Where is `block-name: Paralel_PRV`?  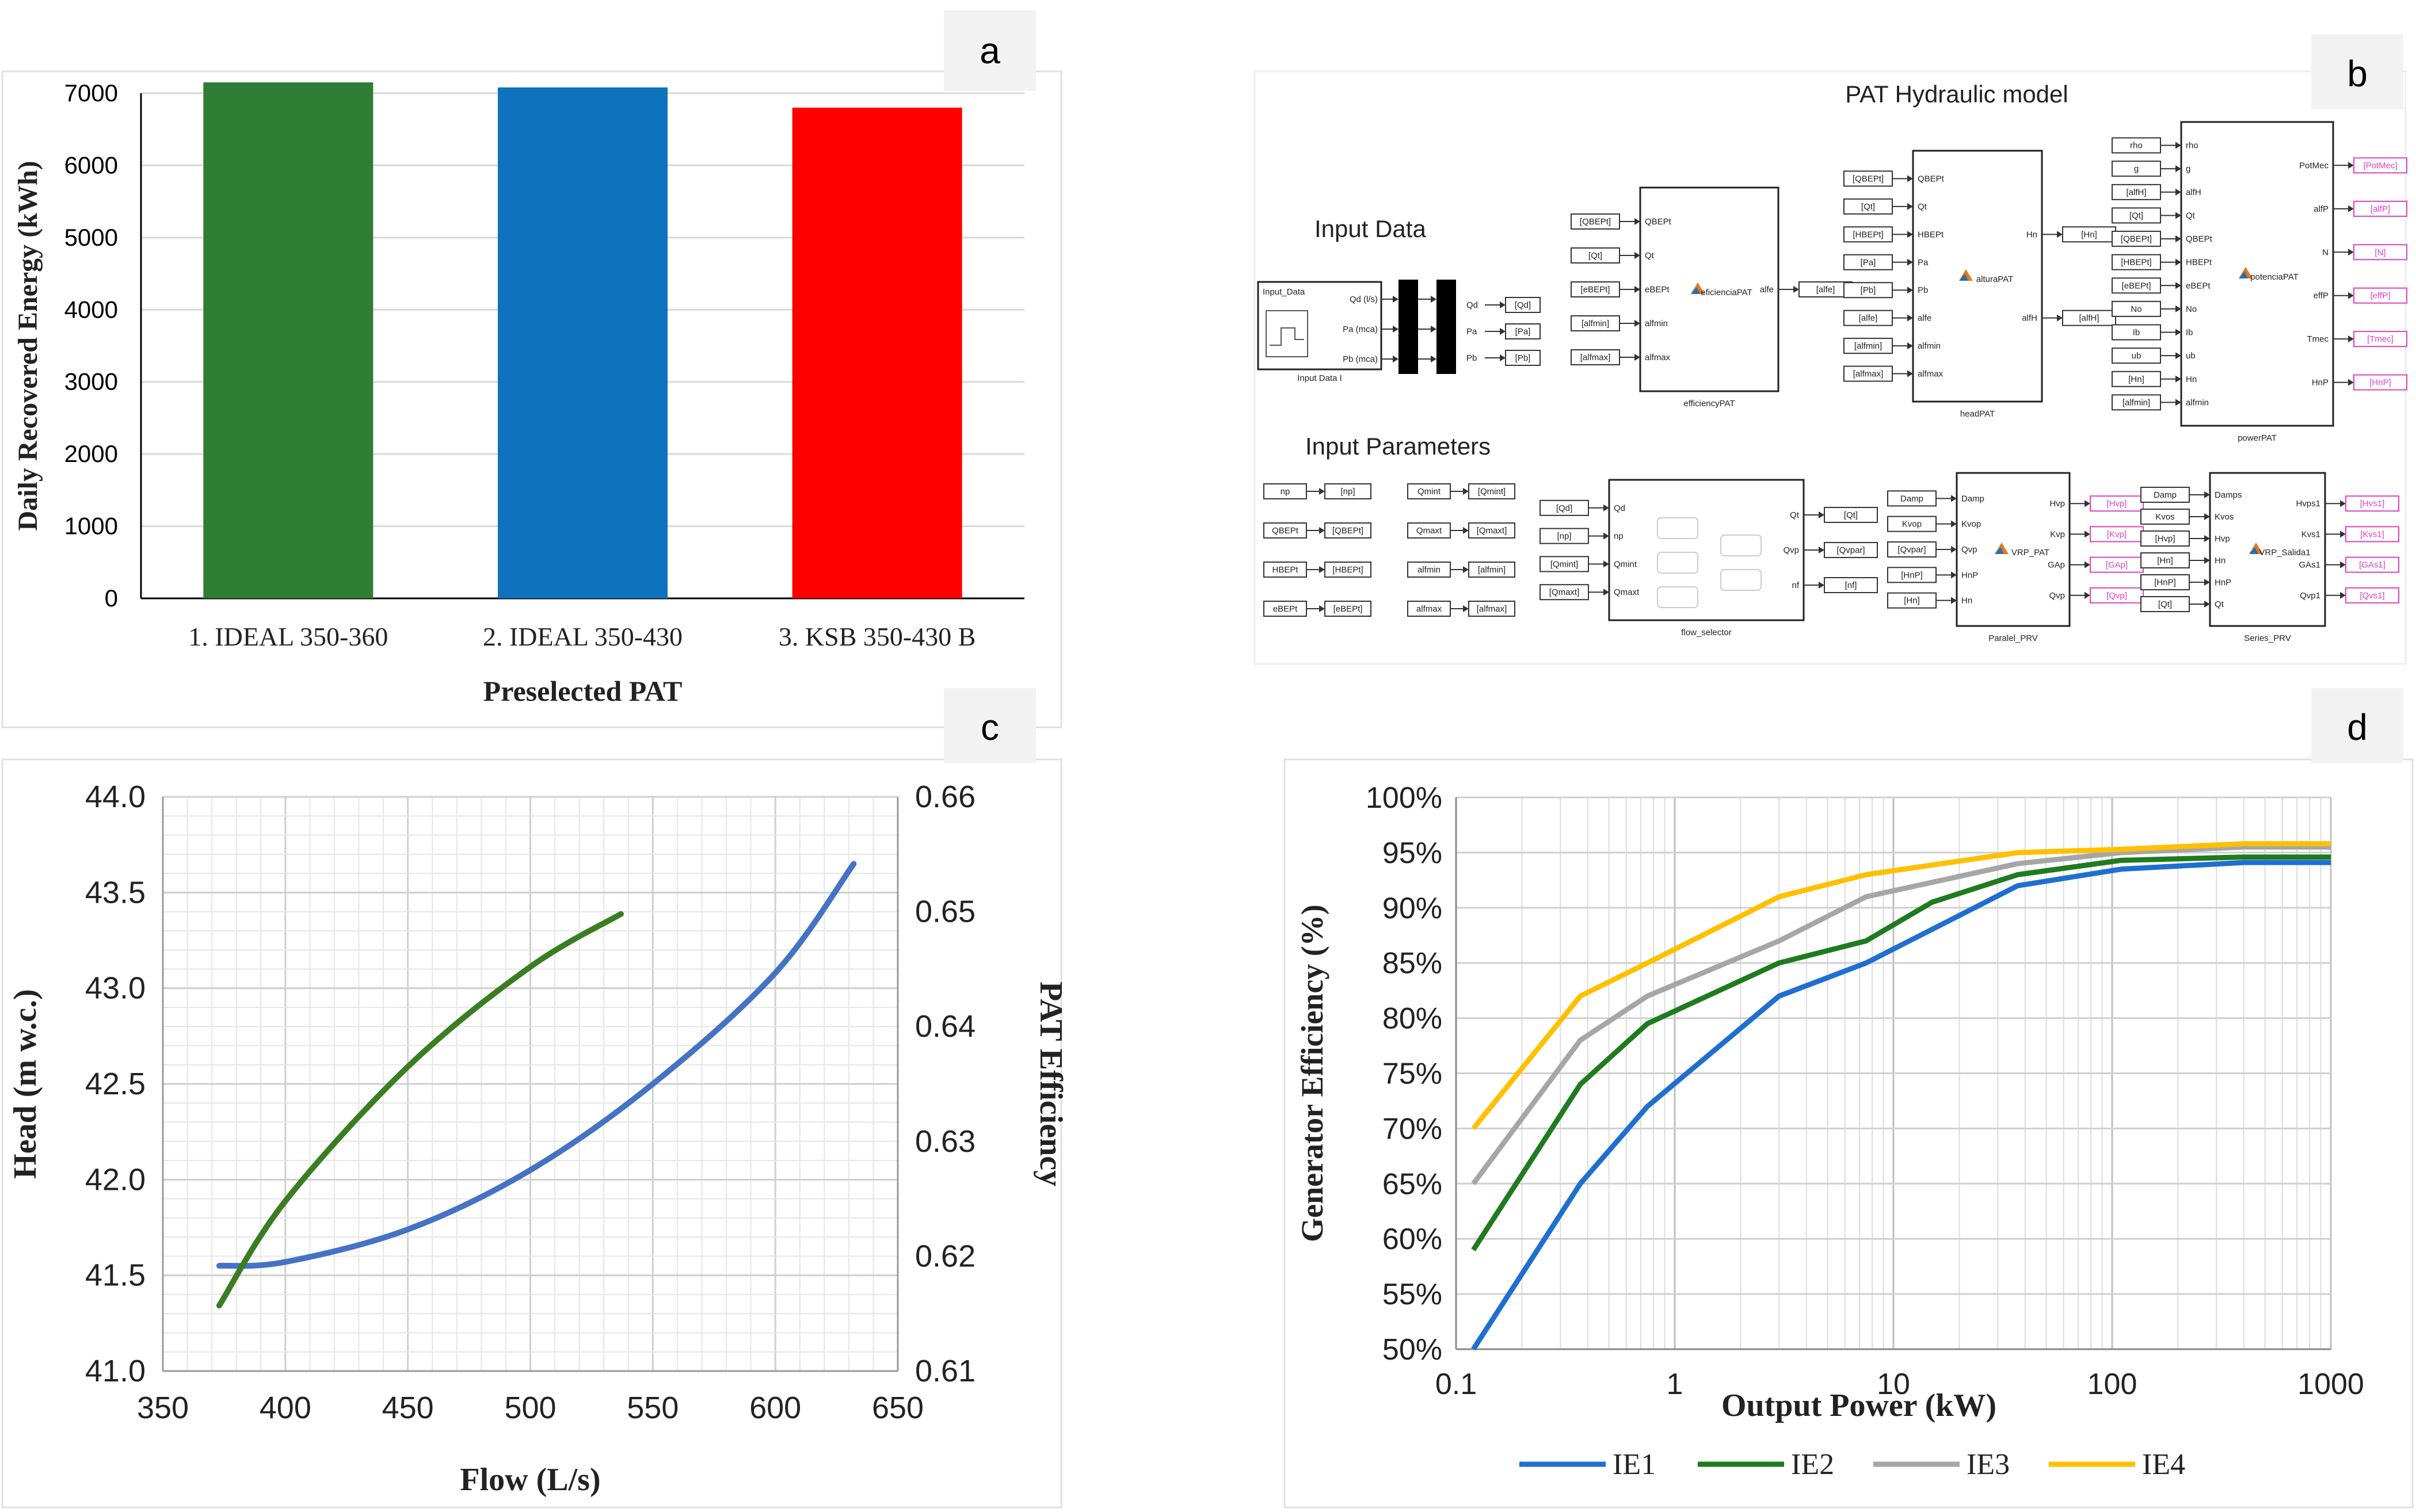 block-name: Paralel_PRV is located at coordinates (2013, 638).